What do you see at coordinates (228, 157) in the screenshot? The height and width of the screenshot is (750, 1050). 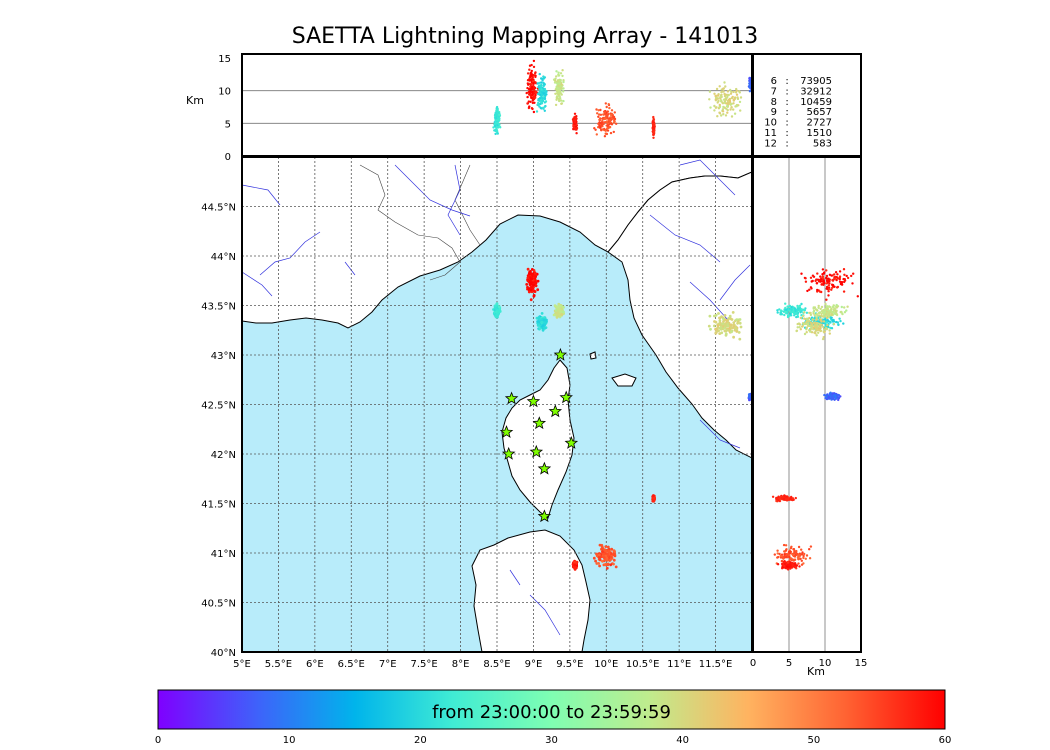 I see `top-y-tick-label: 0` at bounding box center [228, 157].